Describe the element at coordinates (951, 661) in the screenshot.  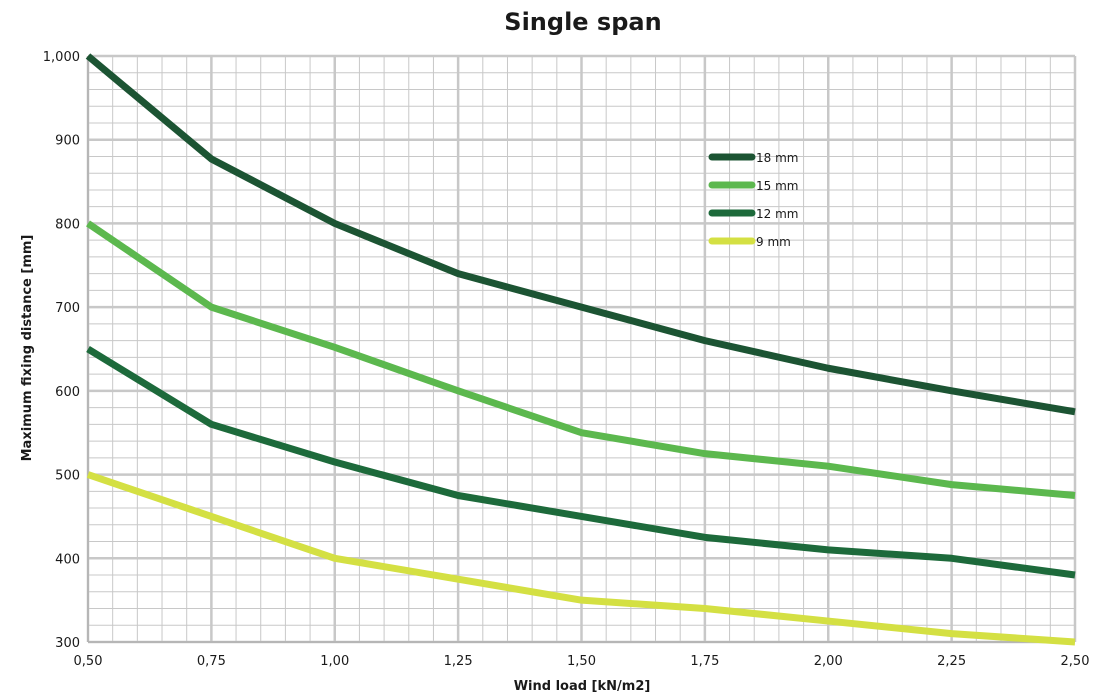
I see `x-tick-label: 2,25` at that location.